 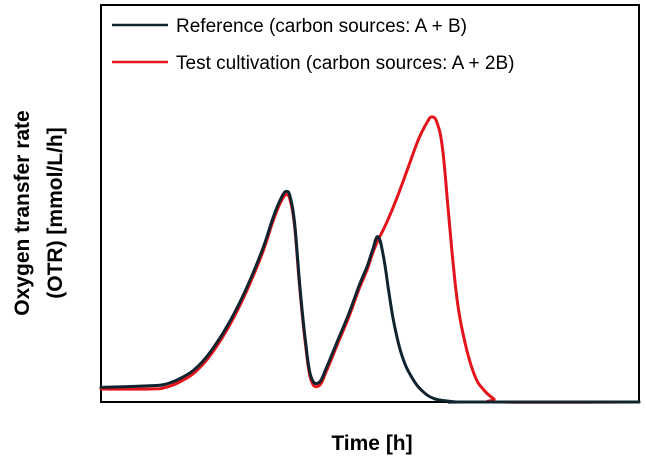 What do you see at coordinates (22, 212) in the screenshot?
I see `y-axis-title-line1: Oxygen transfer rate` at bounding box center [22, 212].